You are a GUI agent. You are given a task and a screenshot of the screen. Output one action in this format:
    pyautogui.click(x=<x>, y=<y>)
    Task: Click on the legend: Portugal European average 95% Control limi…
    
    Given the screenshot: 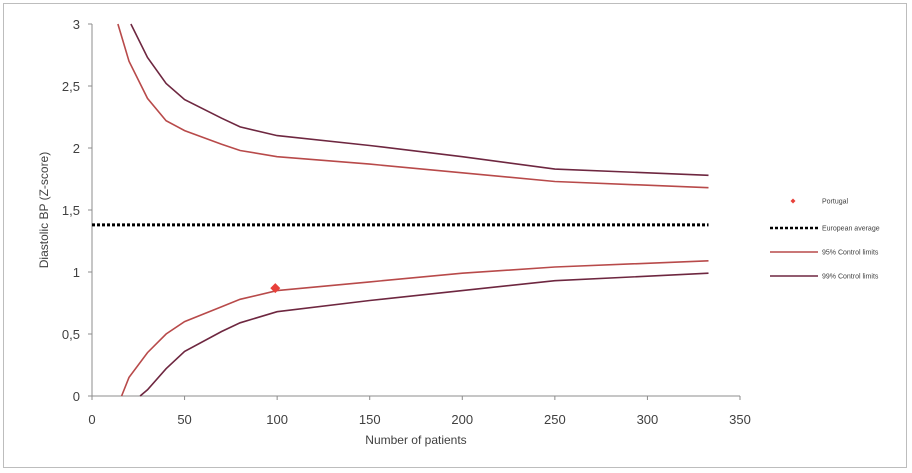 What is the action you would take?
    pyautogui.click(x=825, y=239)
    